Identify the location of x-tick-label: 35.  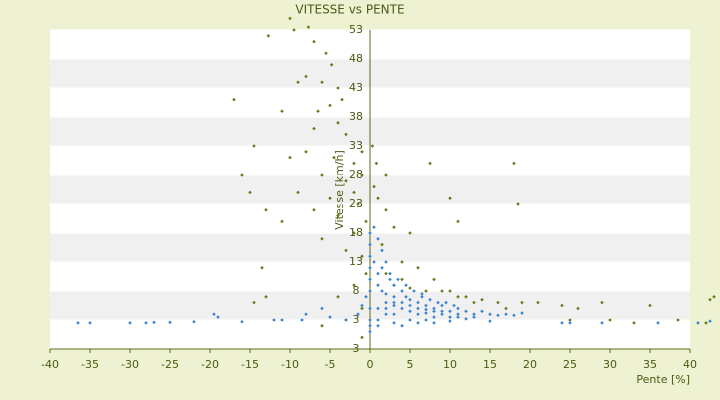
(650, 364).